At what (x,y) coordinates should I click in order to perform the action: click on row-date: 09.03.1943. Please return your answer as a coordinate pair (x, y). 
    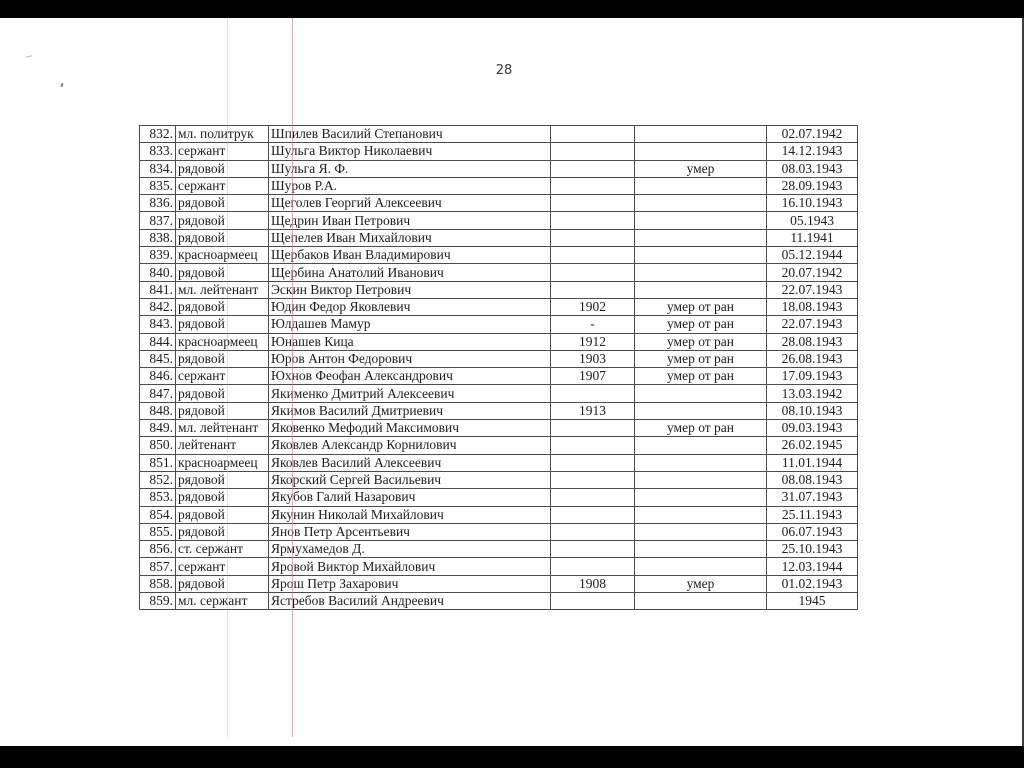
    Looking at the image, I should click on (812, 428).